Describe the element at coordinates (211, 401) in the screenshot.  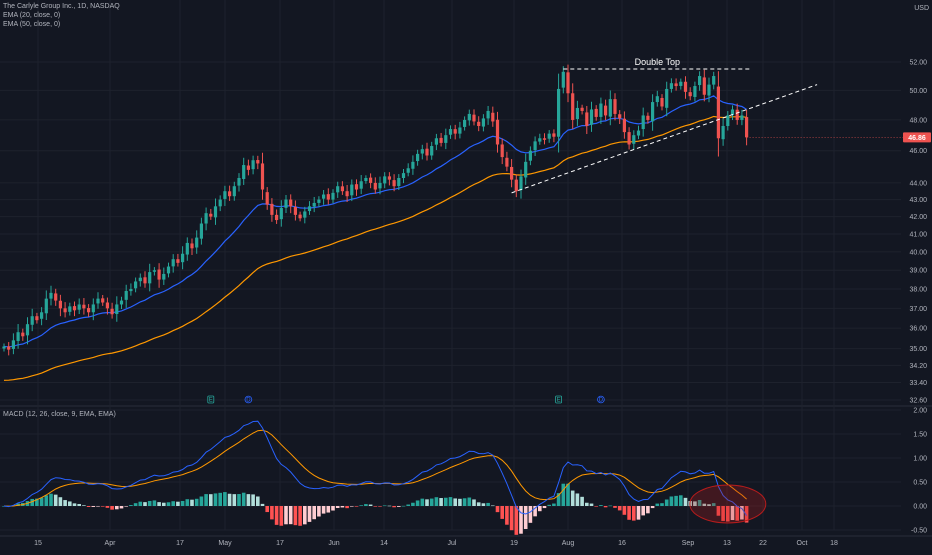
I see `event-letter-0: E` at that location.